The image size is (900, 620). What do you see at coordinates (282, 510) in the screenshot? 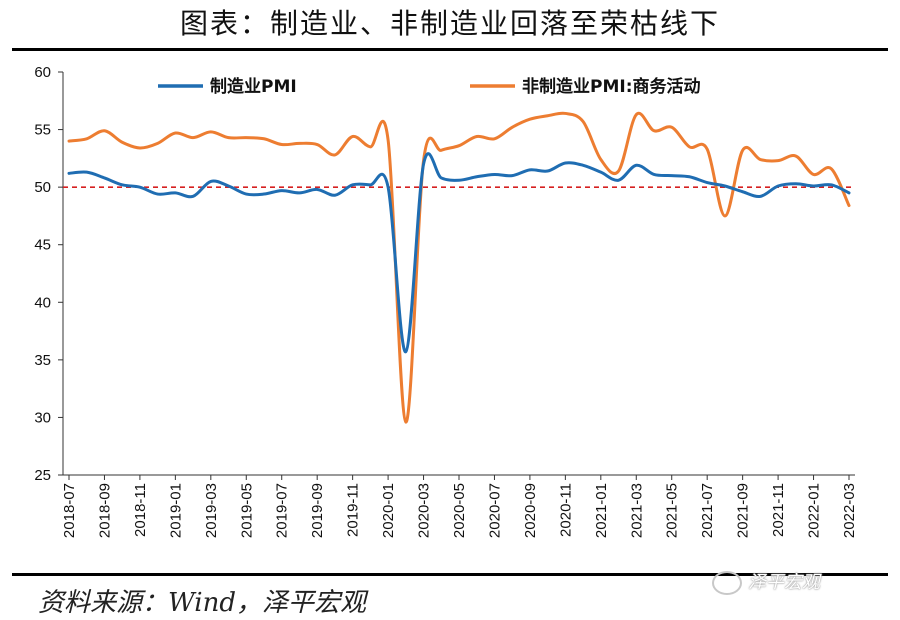
I see `x-tick-label: 2019-07` at bounding box center [282, 510].